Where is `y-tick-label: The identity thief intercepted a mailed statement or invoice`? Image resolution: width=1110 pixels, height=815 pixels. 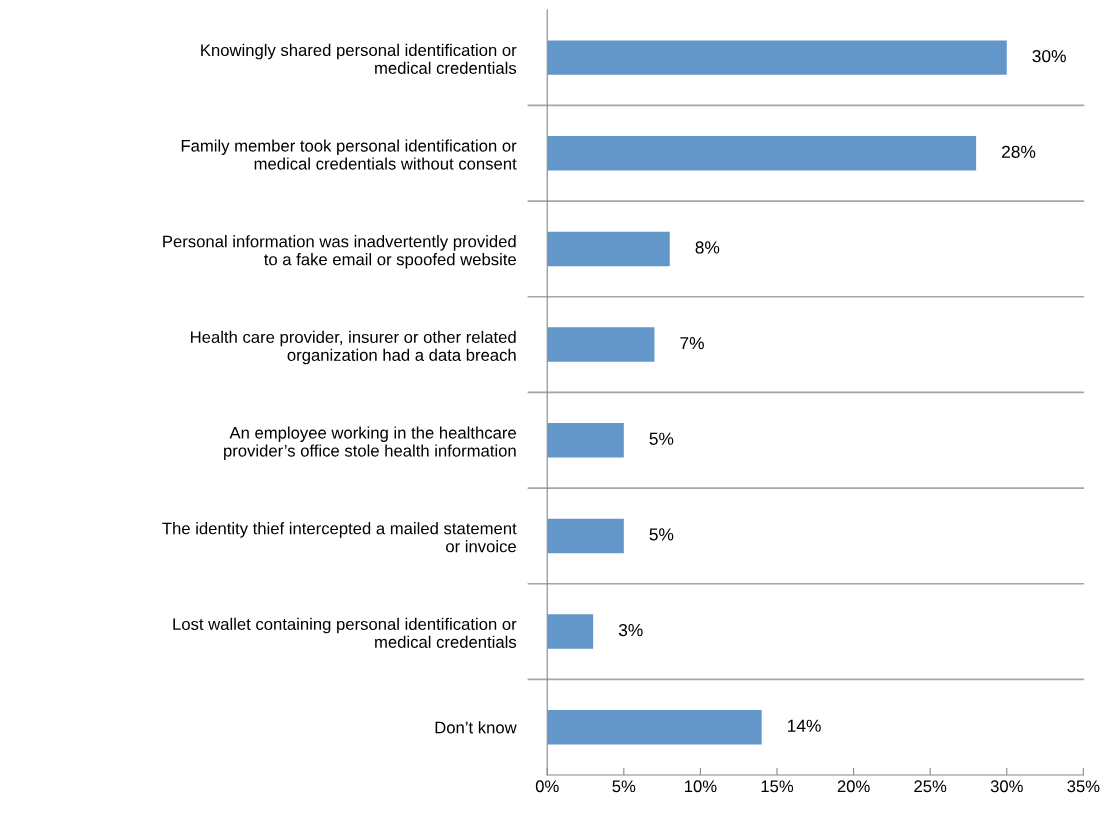
y-tick-label: The identity thief intercepted a mailed statement or invoice is located at coordinates (339, 537).